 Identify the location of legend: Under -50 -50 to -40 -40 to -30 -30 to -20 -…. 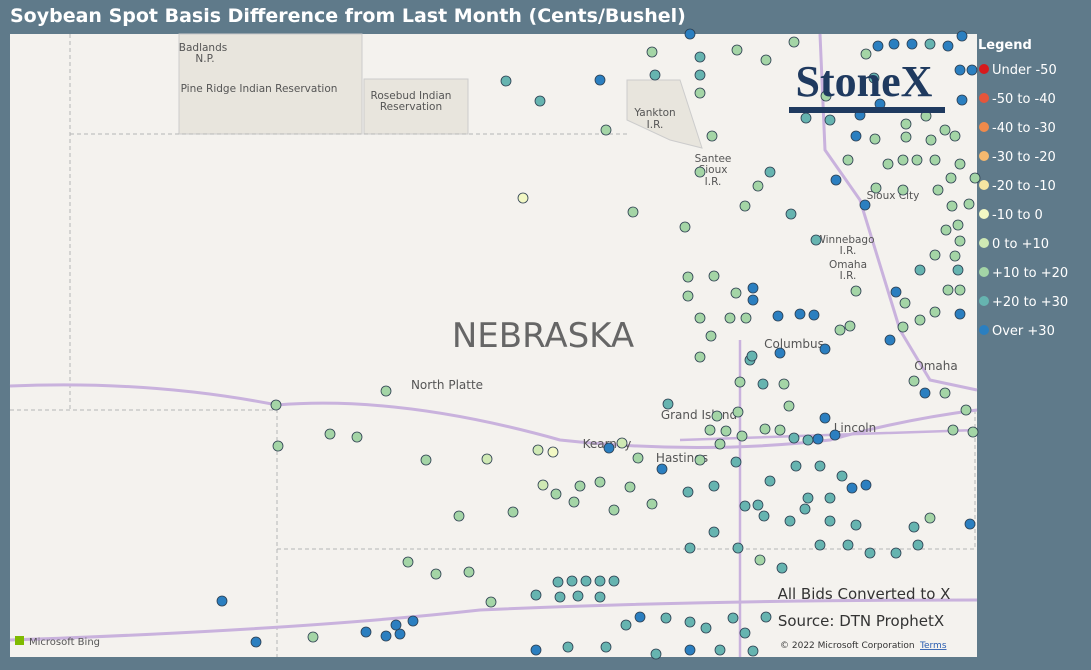
(1023, 201).